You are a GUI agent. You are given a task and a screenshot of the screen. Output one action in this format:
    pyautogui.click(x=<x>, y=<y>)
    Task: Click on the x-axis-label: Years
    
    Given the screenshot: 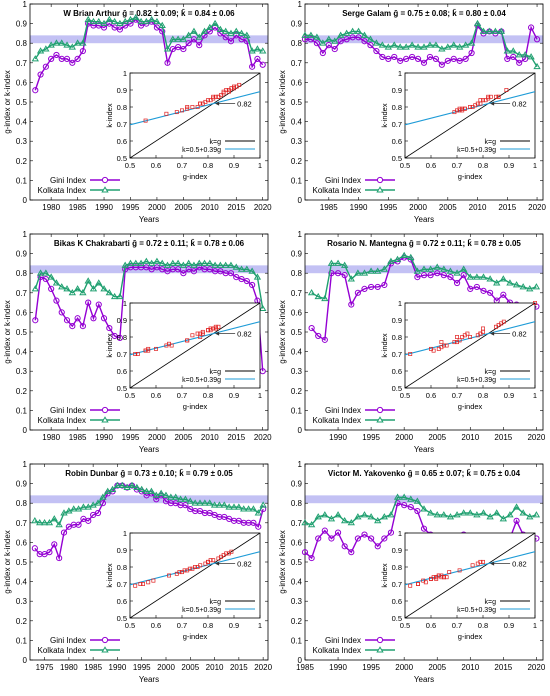 What is the action you would take?
    pyautogui.click(x=149, y=679)
    